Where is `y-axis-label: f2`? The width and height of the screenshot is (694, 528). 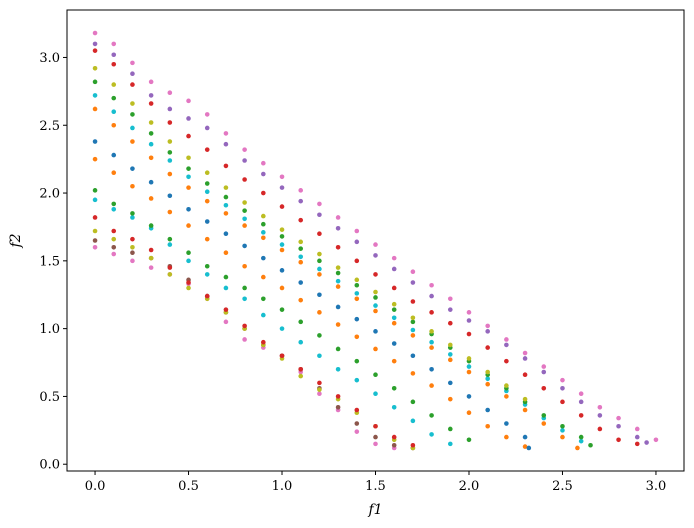
y-axis-label: f2 is located at coordinates (16, 240).